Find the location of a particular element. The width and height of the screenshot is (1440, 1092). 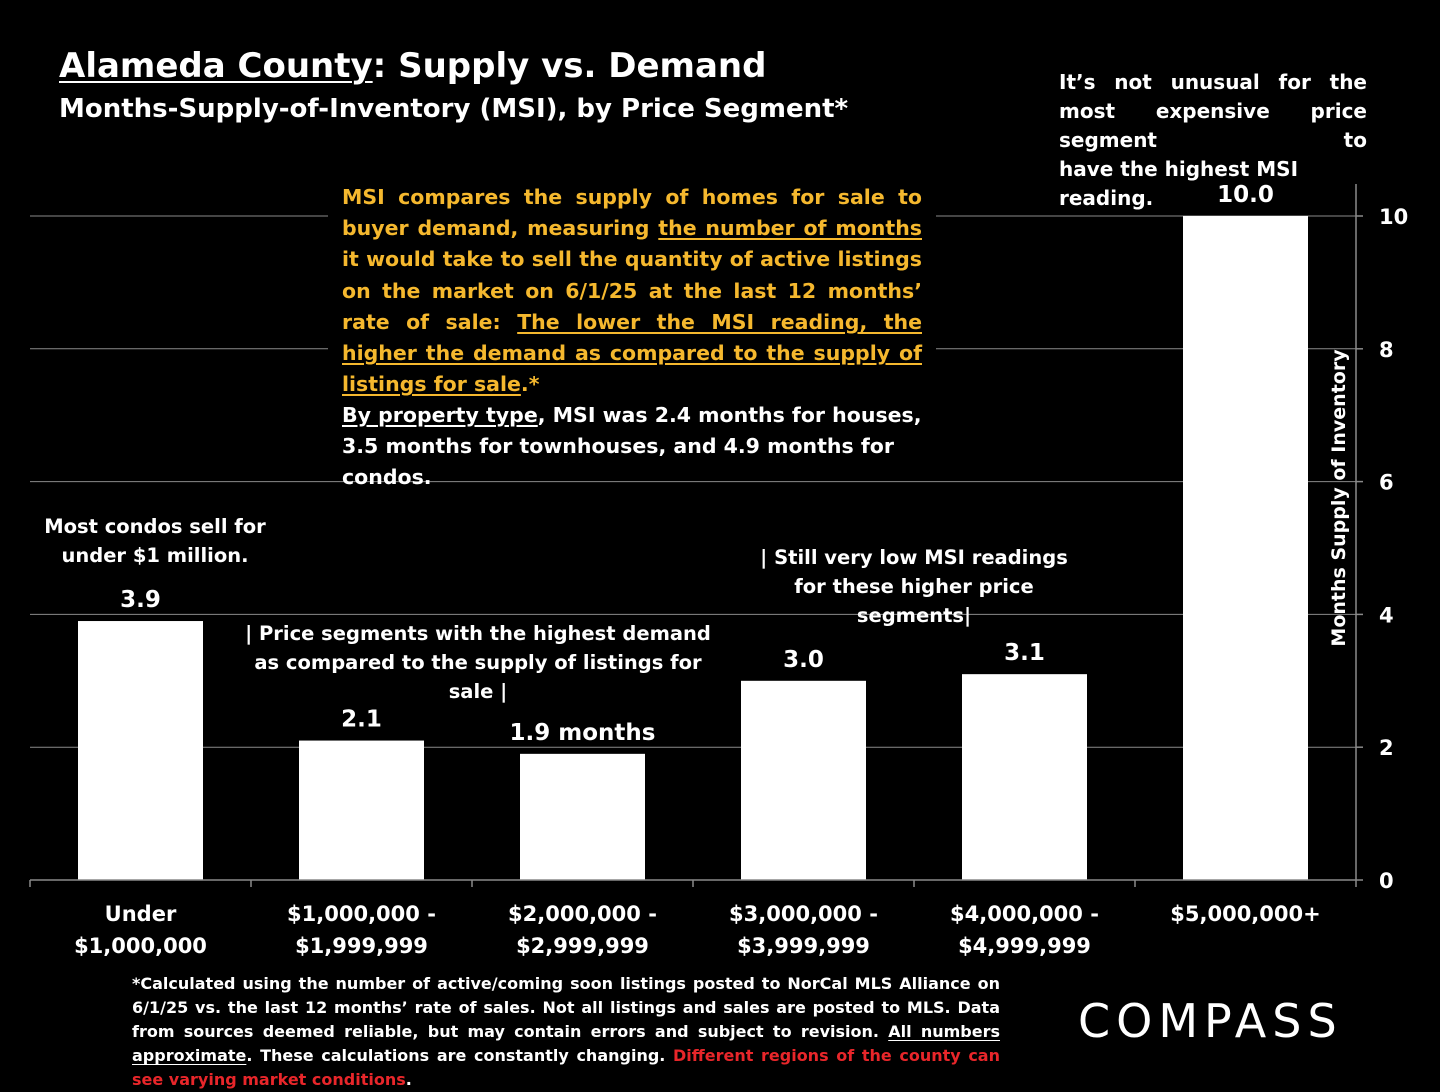

y-tick-label: 8 is located at coordinates (1386, 350).